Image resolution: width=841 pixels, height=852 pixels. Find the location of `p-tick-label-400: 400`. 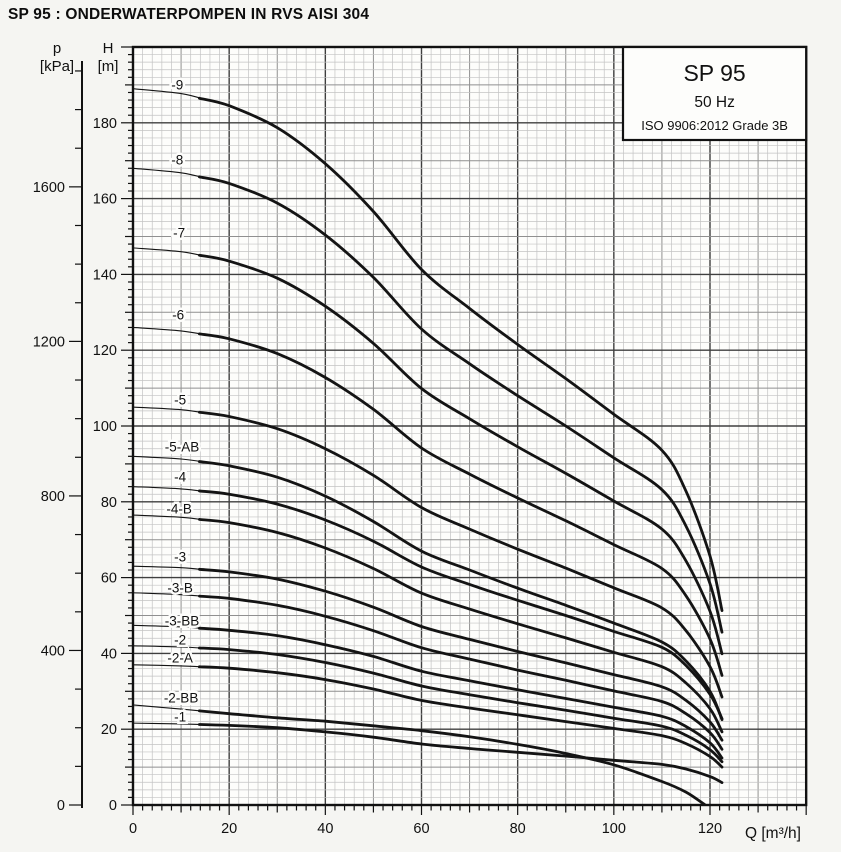

p-tick-label-400: 400 is located at coordinates (53, 651).